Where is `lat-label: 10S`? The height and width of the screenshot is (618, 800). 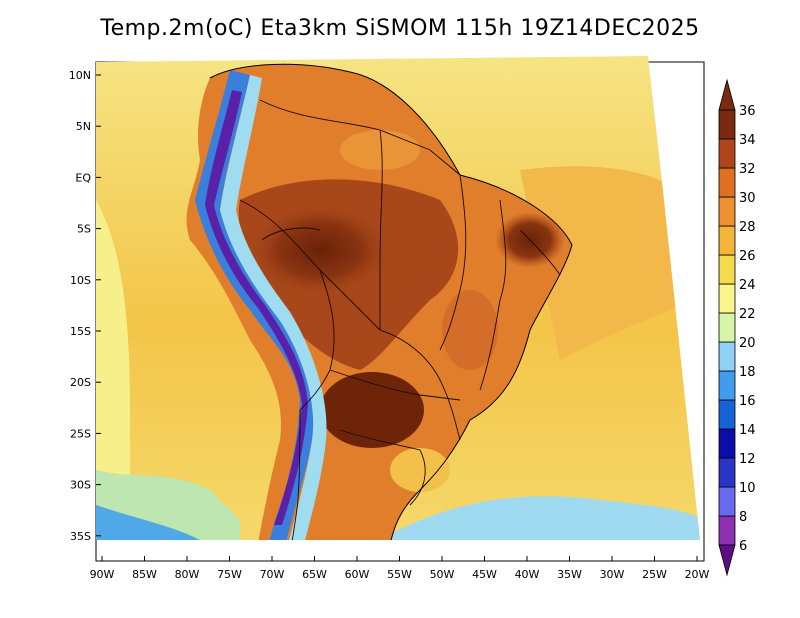
lat-label: 10S is located at coordinates (80, 280).